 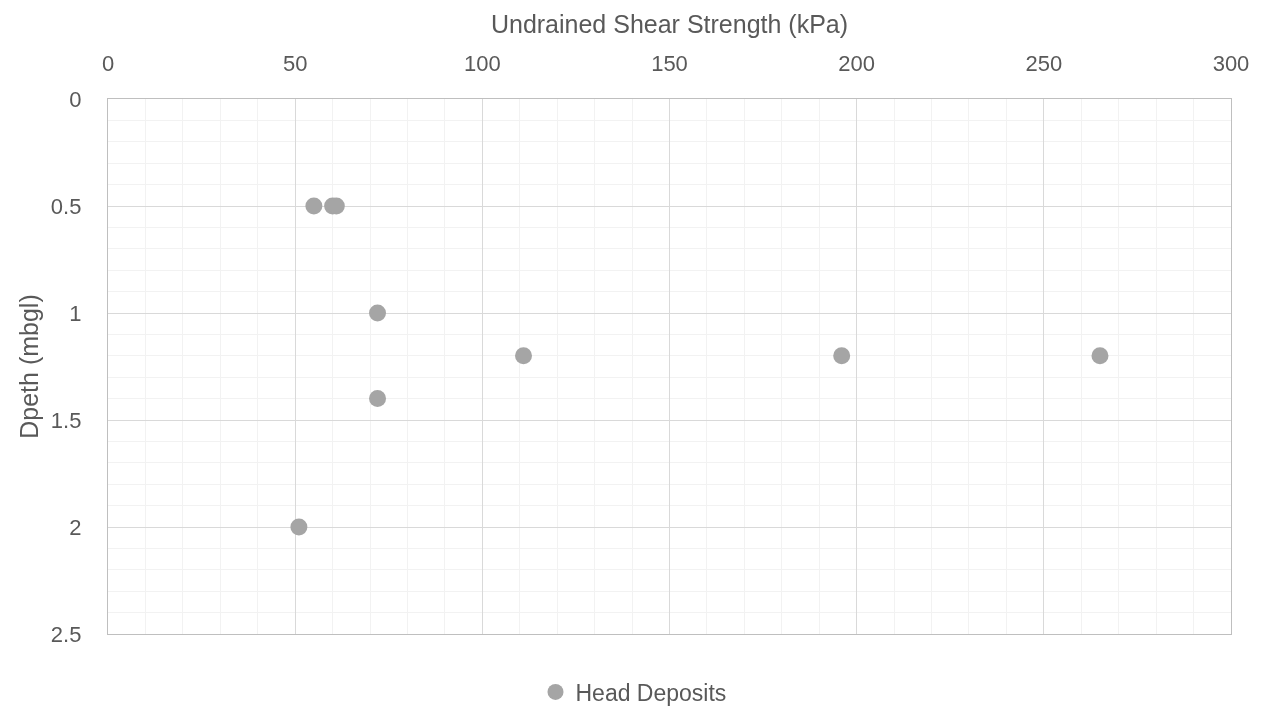 What do you see at coordinates (295, 64) in the screenshot?
I see `x-tick-label: 50` at bounding box center [295, 64].